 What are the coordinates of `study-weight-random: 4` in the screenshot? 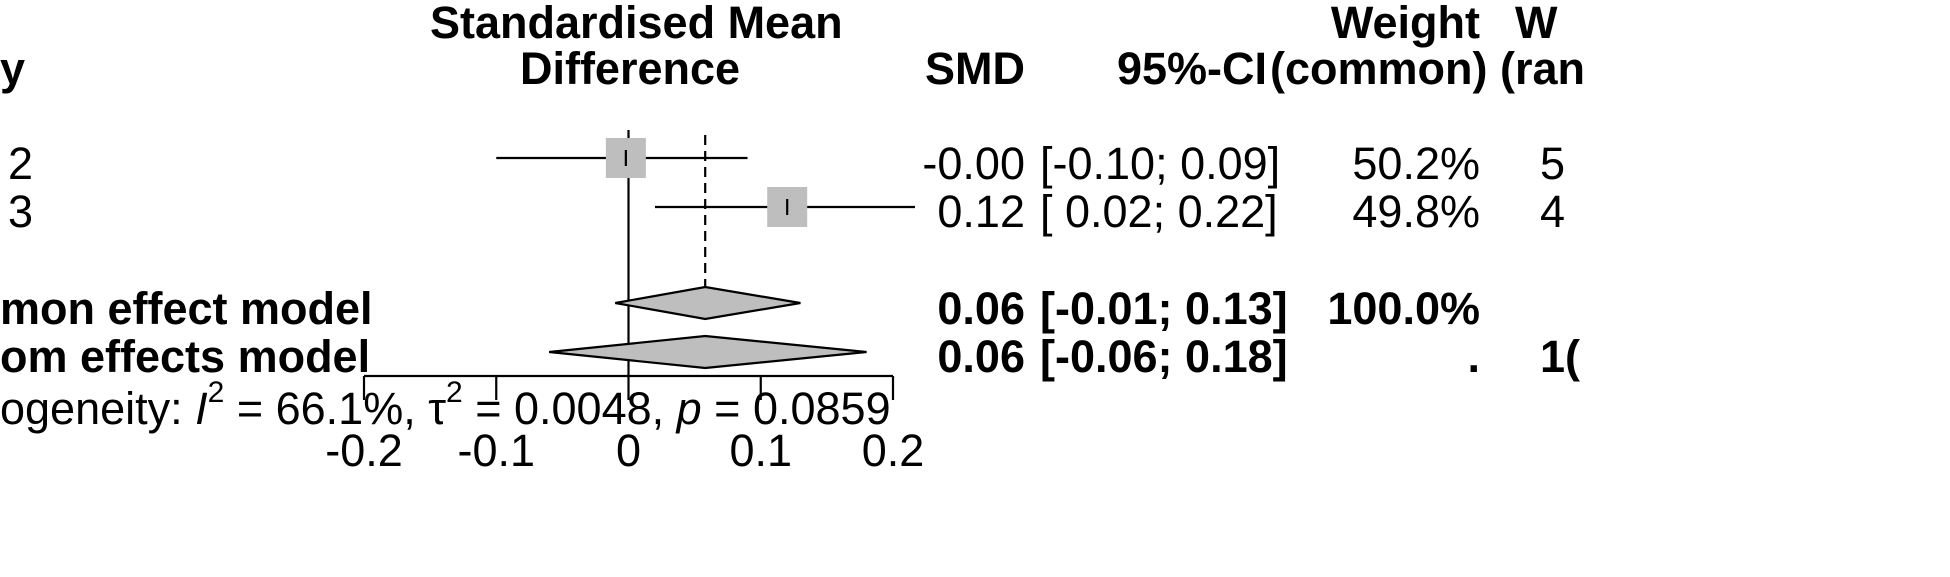 It's located at (1553, 211).